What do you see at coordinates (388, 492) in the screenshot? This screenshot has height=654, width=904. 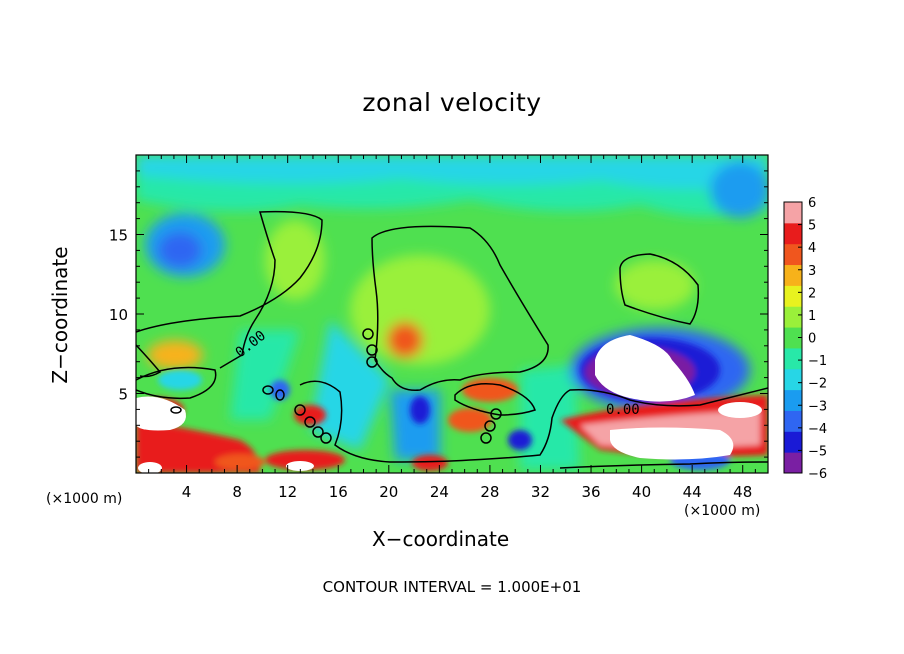 I see `x-tick-label: 20` at bounding box center [388, 492].